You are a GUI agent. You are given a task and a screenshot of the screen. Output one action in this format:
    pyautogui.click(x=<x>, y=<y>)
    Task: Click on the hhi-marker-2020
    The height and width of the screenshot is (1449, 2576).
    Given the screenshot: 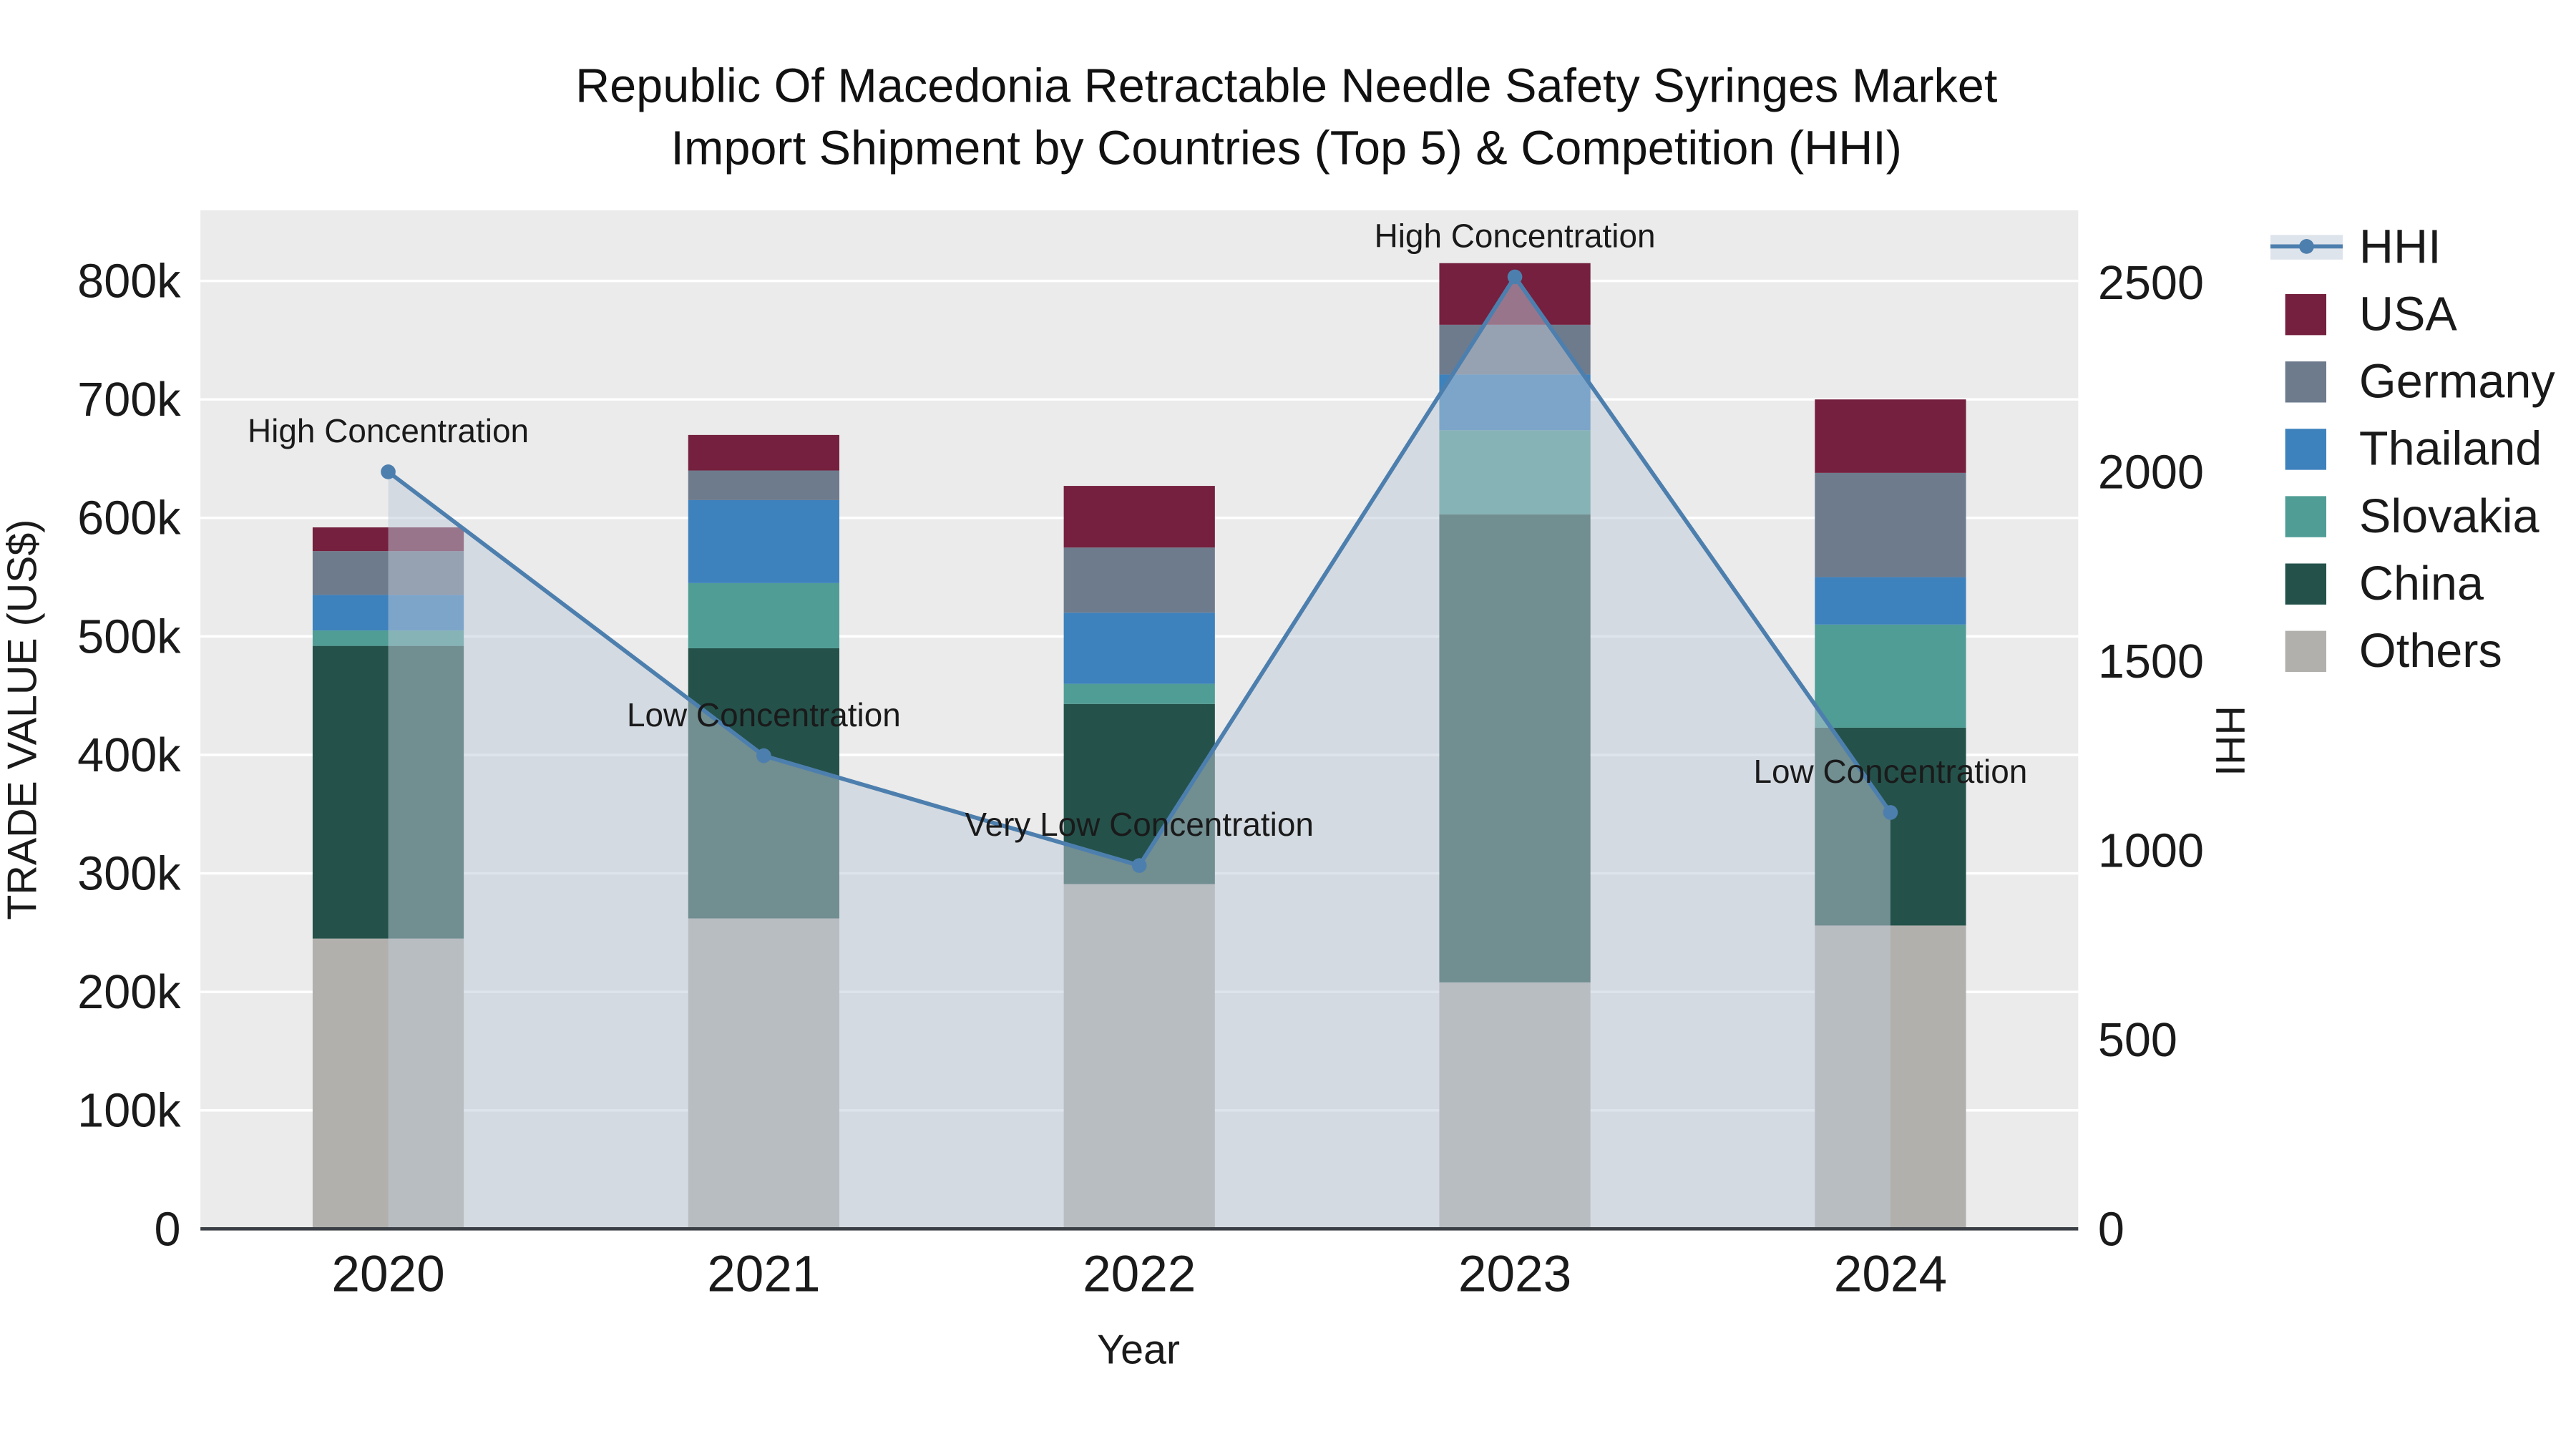 What is the action you would take?
    pyautogui.click(x=389, y=471)
    